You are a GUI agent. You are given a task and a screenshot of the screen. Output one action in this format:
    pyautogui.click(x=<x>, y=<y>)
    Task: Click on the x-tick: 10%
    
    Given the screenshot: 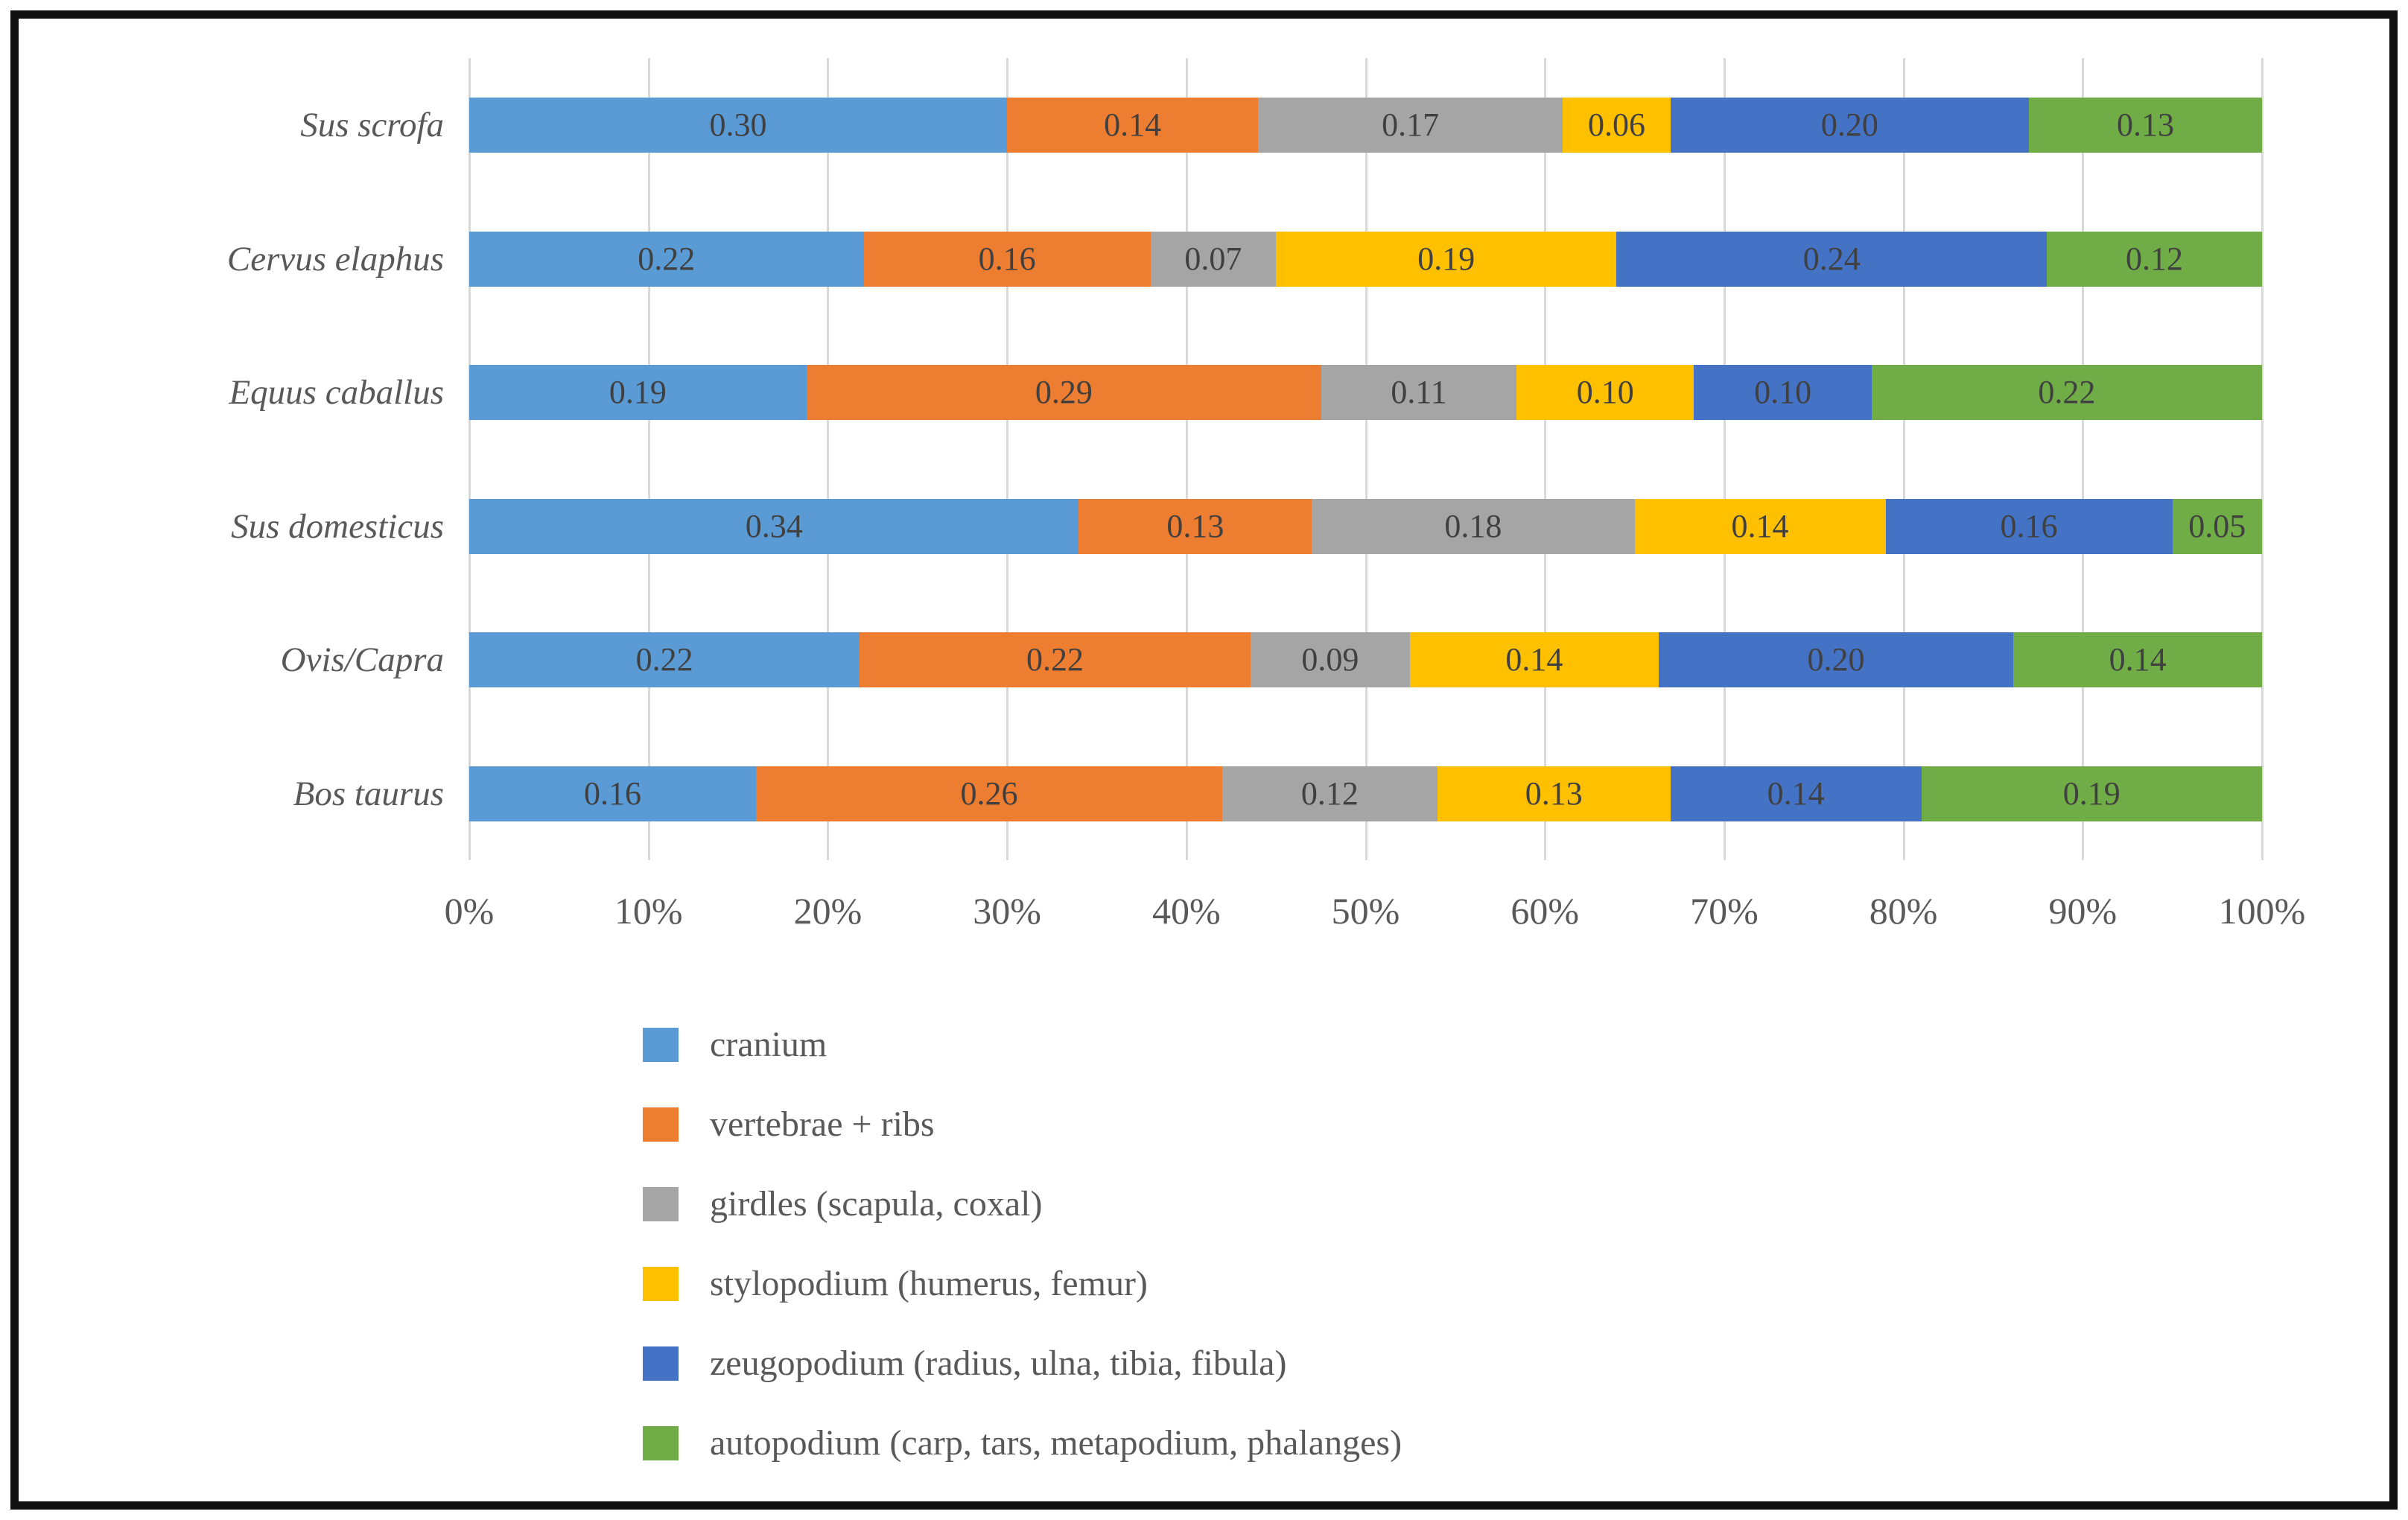 What is the action you would take?
    pyautogui.click(x=648, y=911)
    